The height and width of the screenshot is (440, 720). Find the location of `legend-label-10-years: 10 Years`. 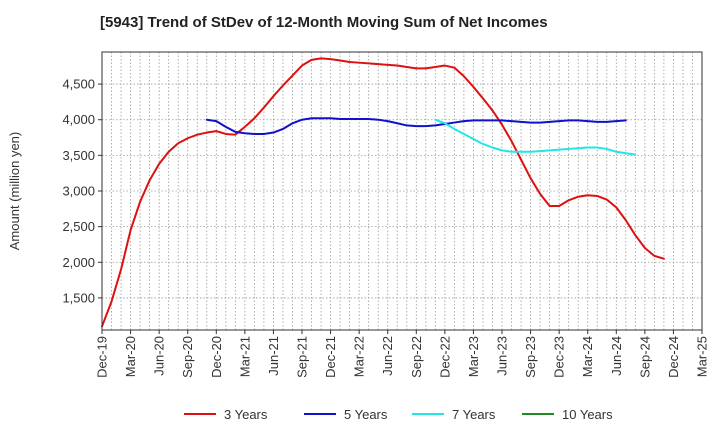

legend-label-10-years: 10 Years is located at coordinates (587, 414).